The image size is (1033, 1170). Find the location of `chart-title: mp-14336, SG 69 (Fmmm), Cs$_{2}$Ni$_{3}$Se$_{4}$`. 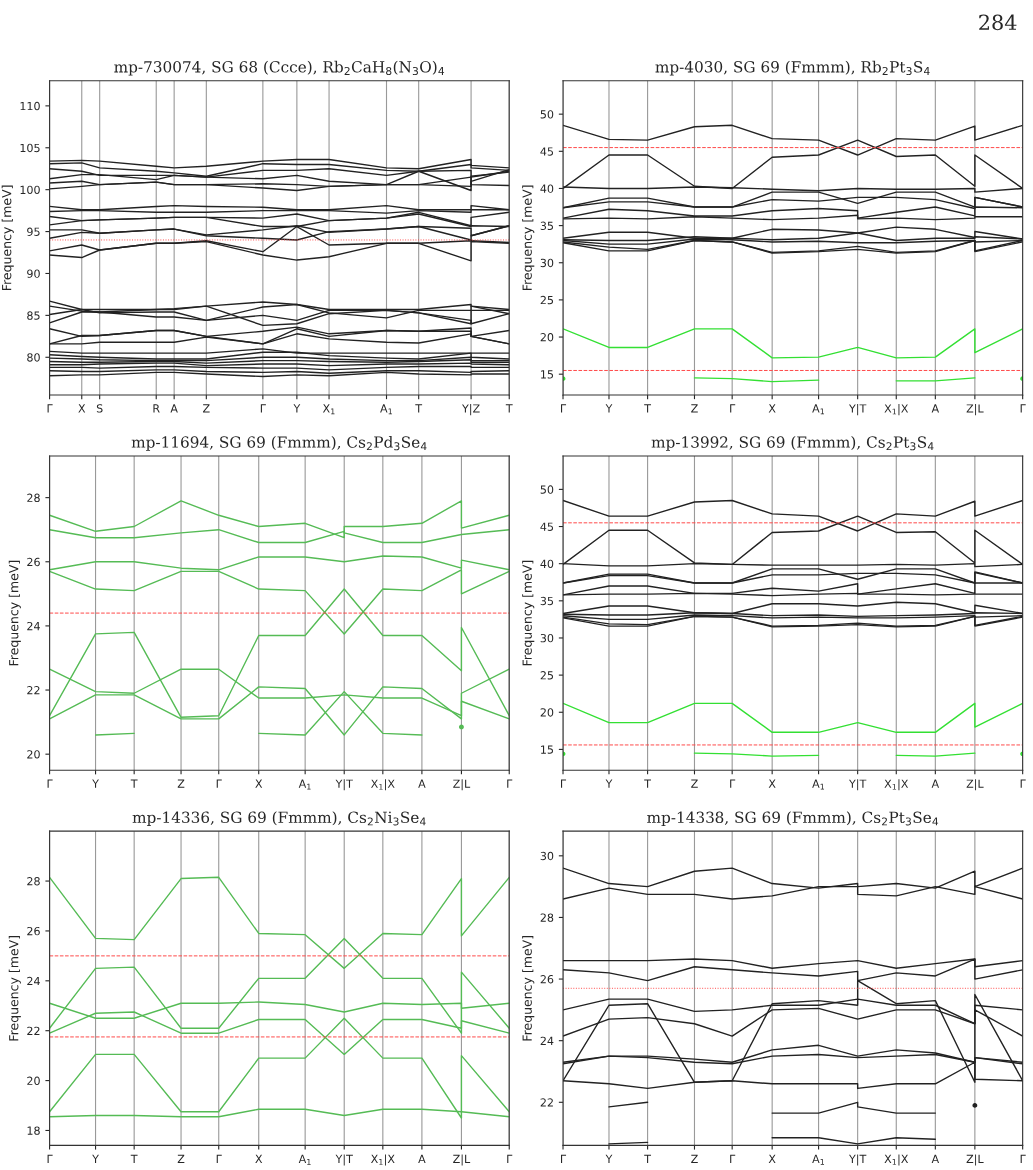

chart-title: mp-14336, SG 69 (Fmmm), Cs$_{2}$Ni$_{3}$Se$_{4}$ is located at coordinates (279, 819).